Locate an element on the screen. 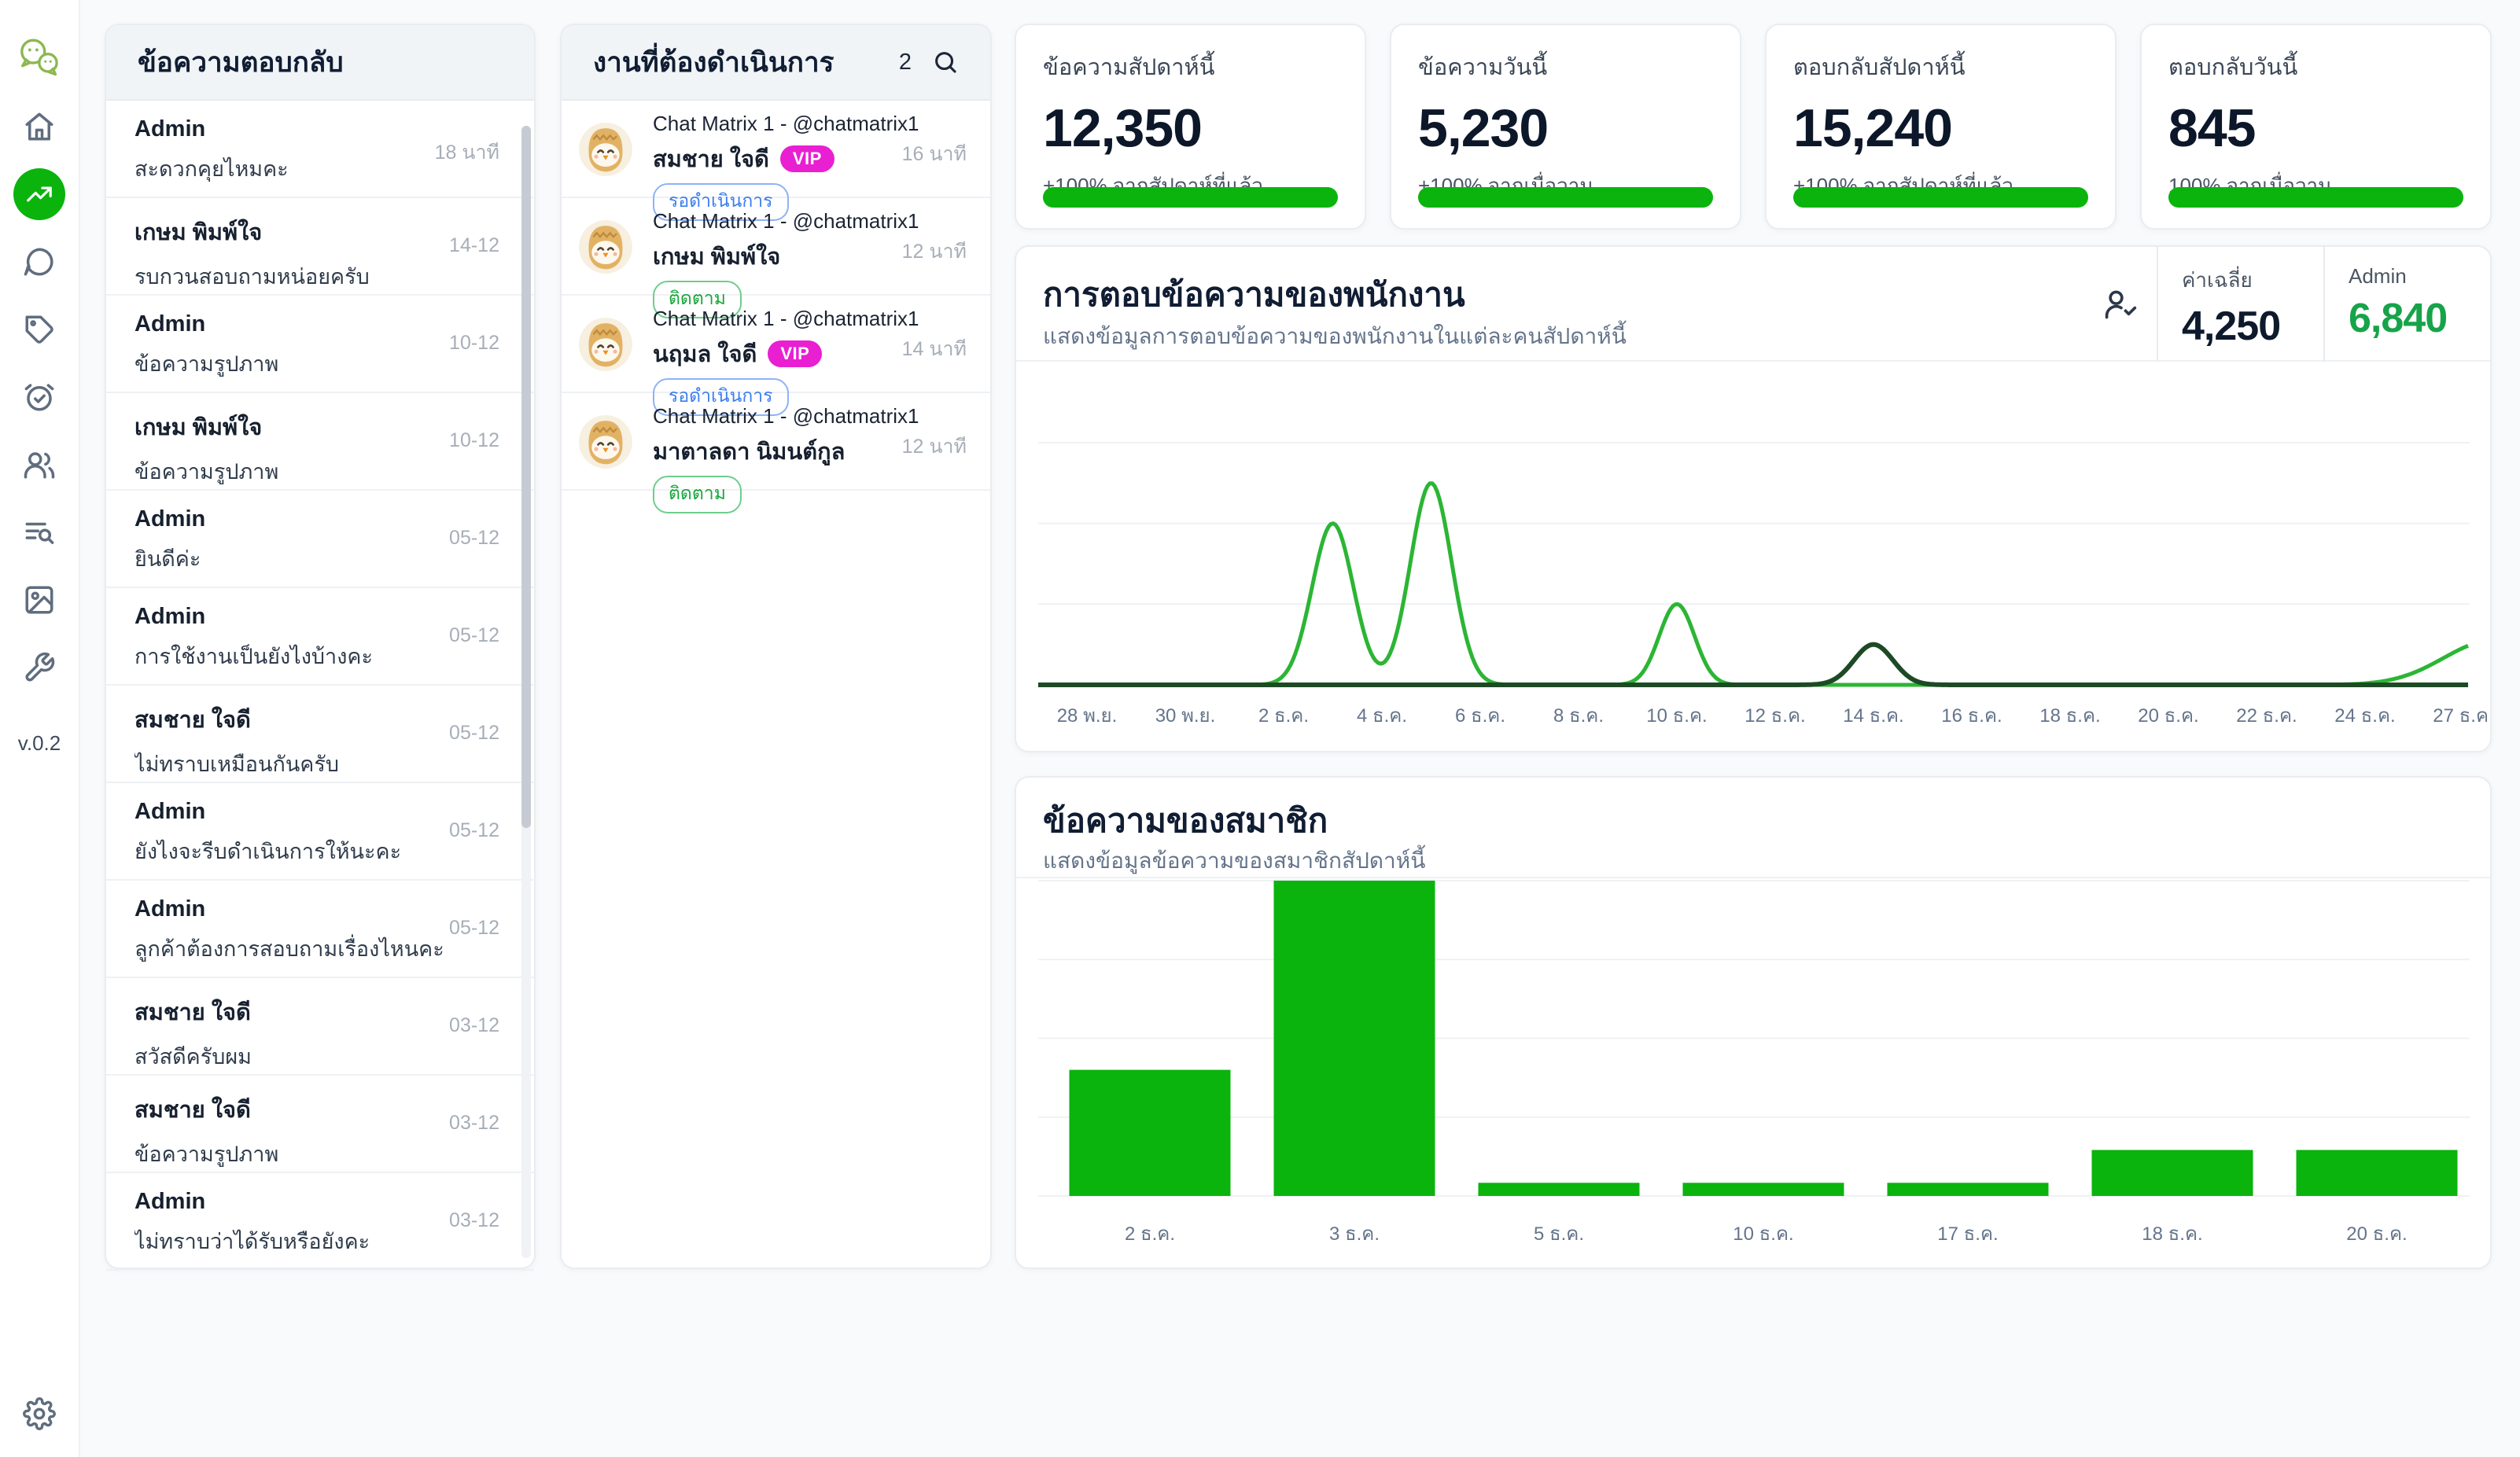  search-icon is located at coordinates (945, 62).